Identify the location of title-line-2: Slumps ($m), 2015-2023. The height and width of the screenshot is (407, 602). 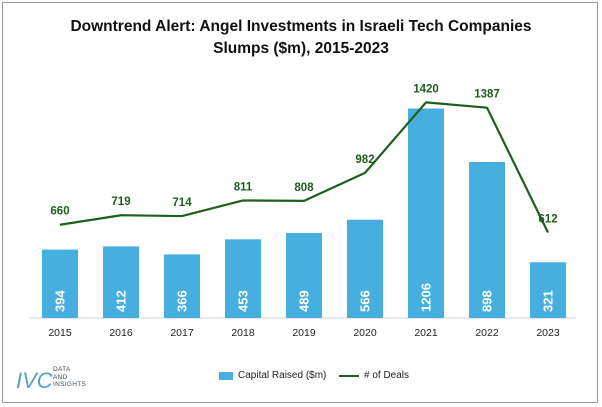
(301, 48).